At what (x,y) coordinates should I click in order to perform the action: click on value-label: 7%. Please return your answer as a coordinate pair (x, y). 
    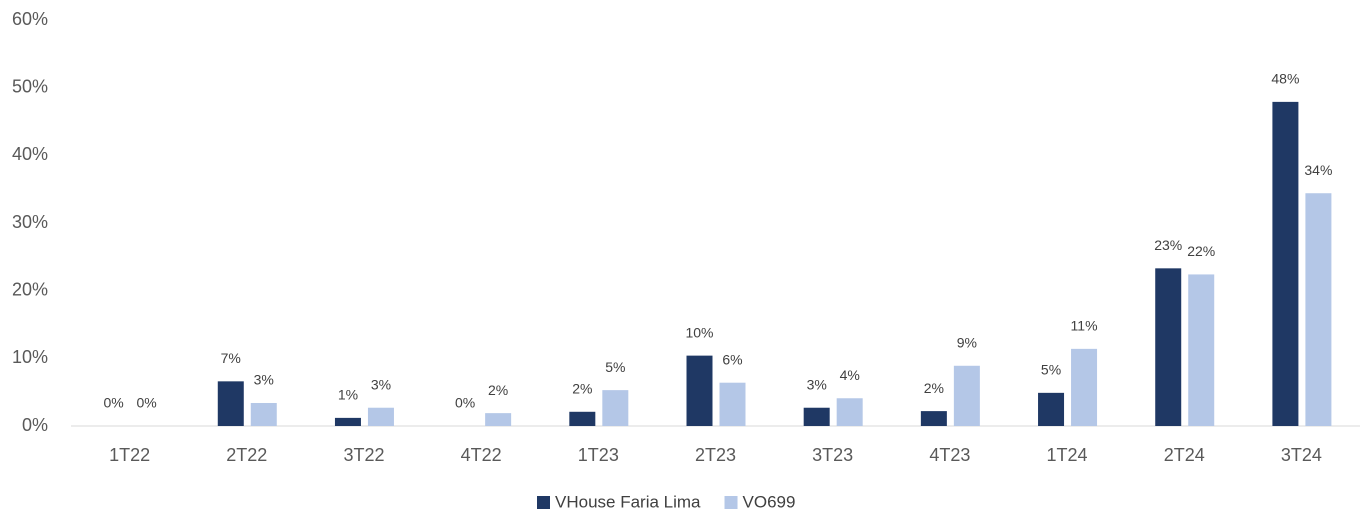
    Looking at the image, I should click on (231, 358).